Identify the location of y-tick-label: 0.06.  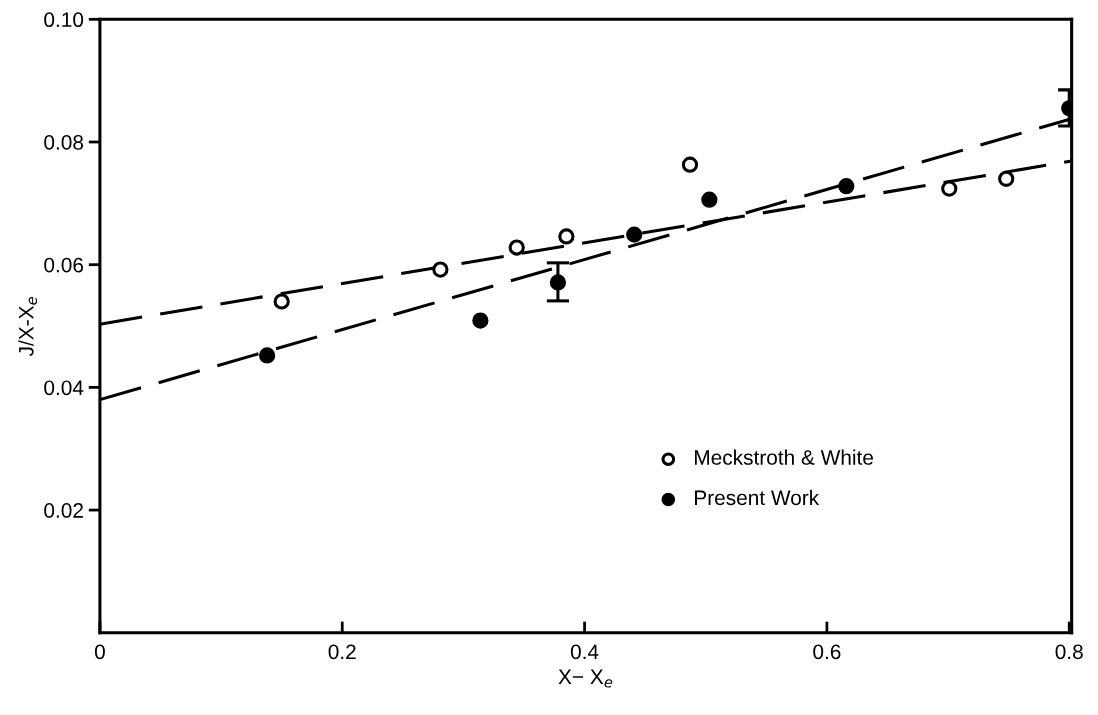
(64, 265).